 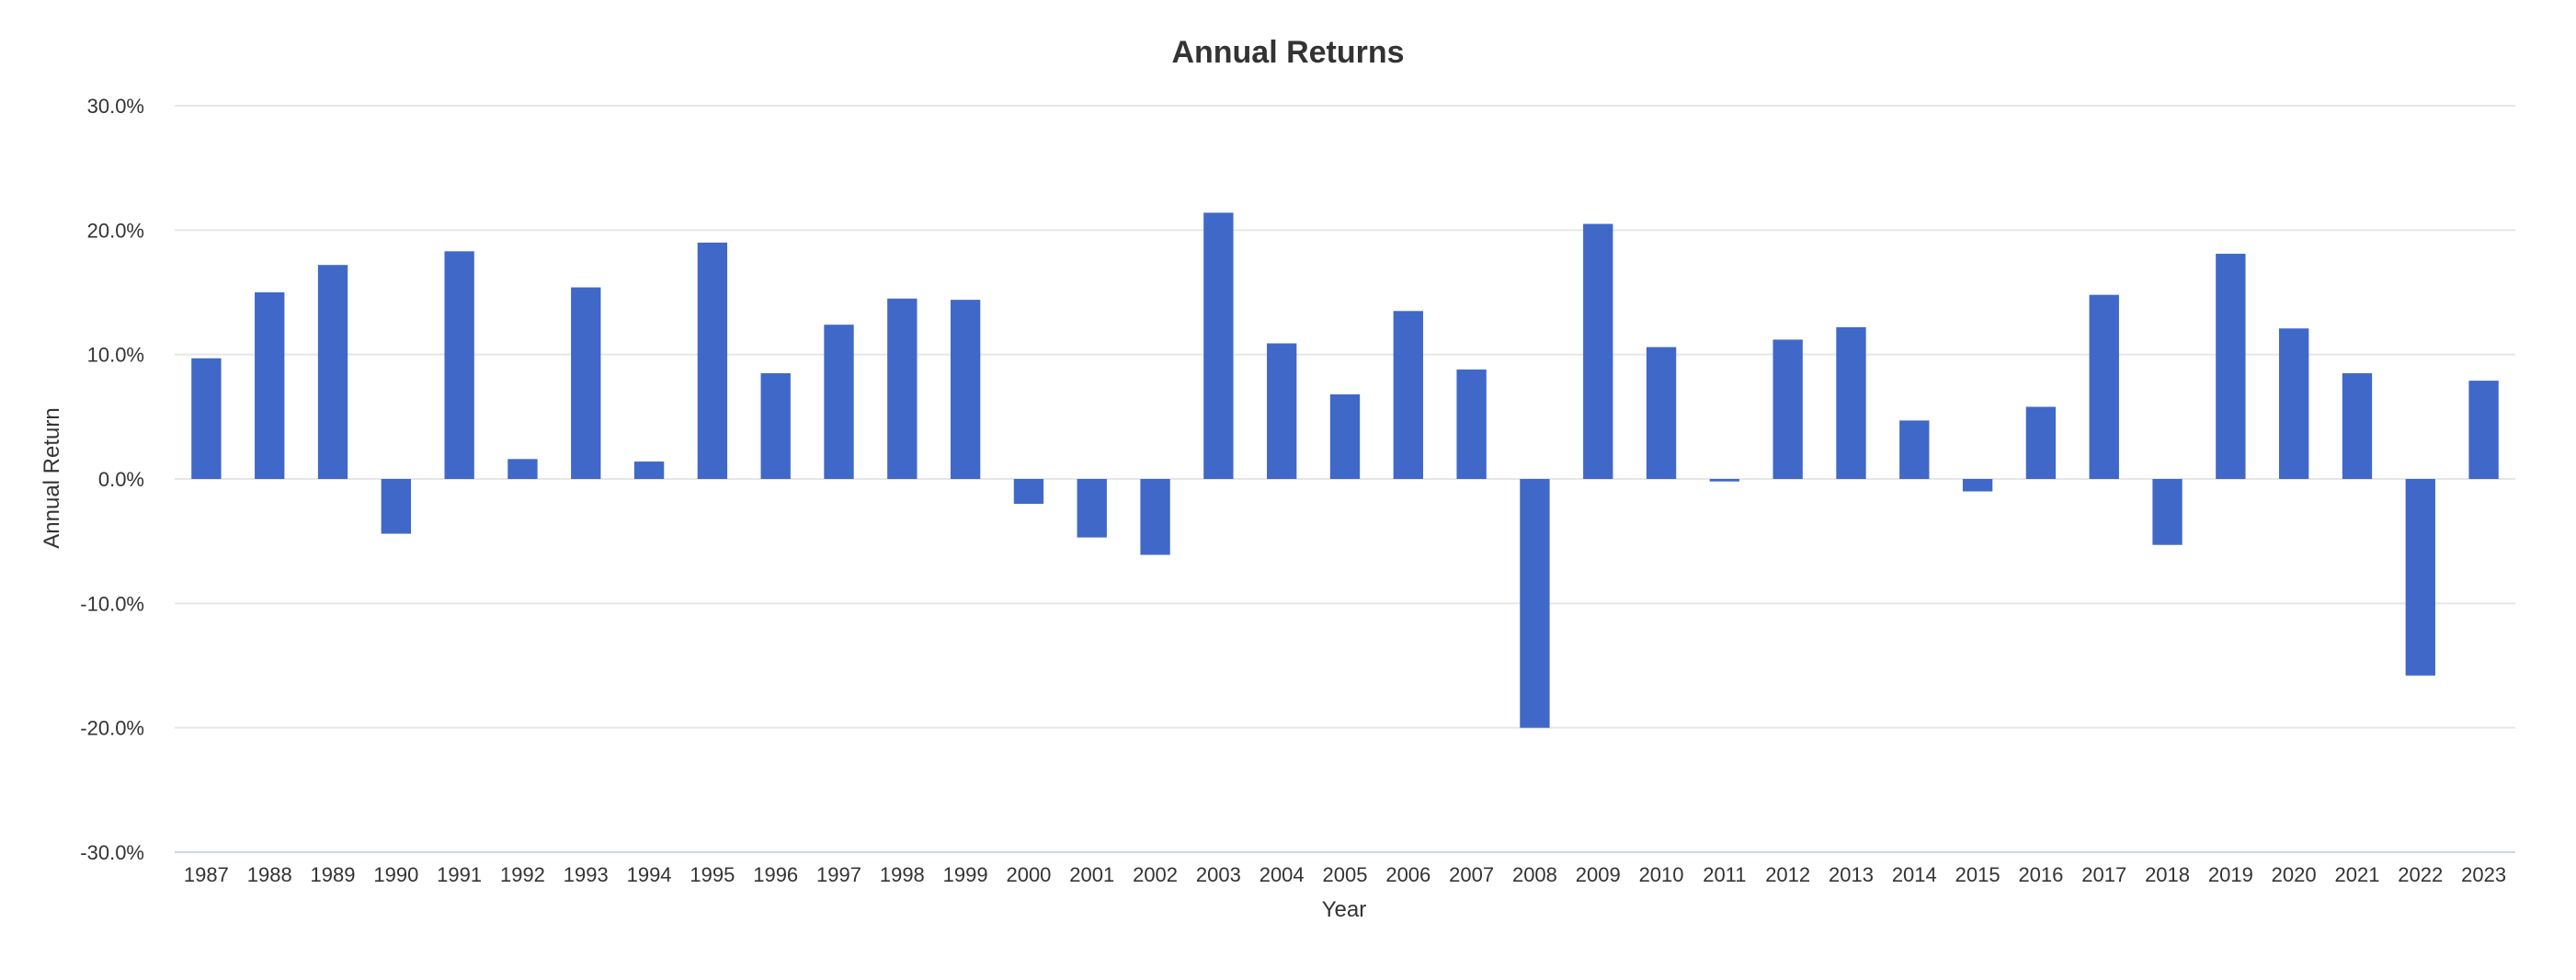 What do you see at coordinates (649, 874) in the screenshot?
I see `x-tick-label: 1994` at bounding box center [649, 874].